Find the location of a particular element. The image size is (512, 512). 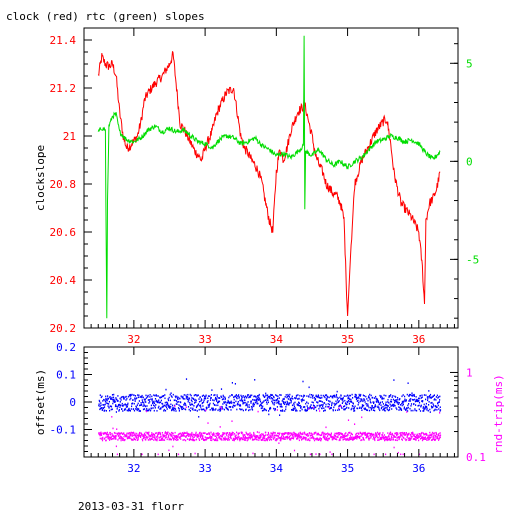

slope-y-axis-label: clockslope is located at coordinates (40, 178).